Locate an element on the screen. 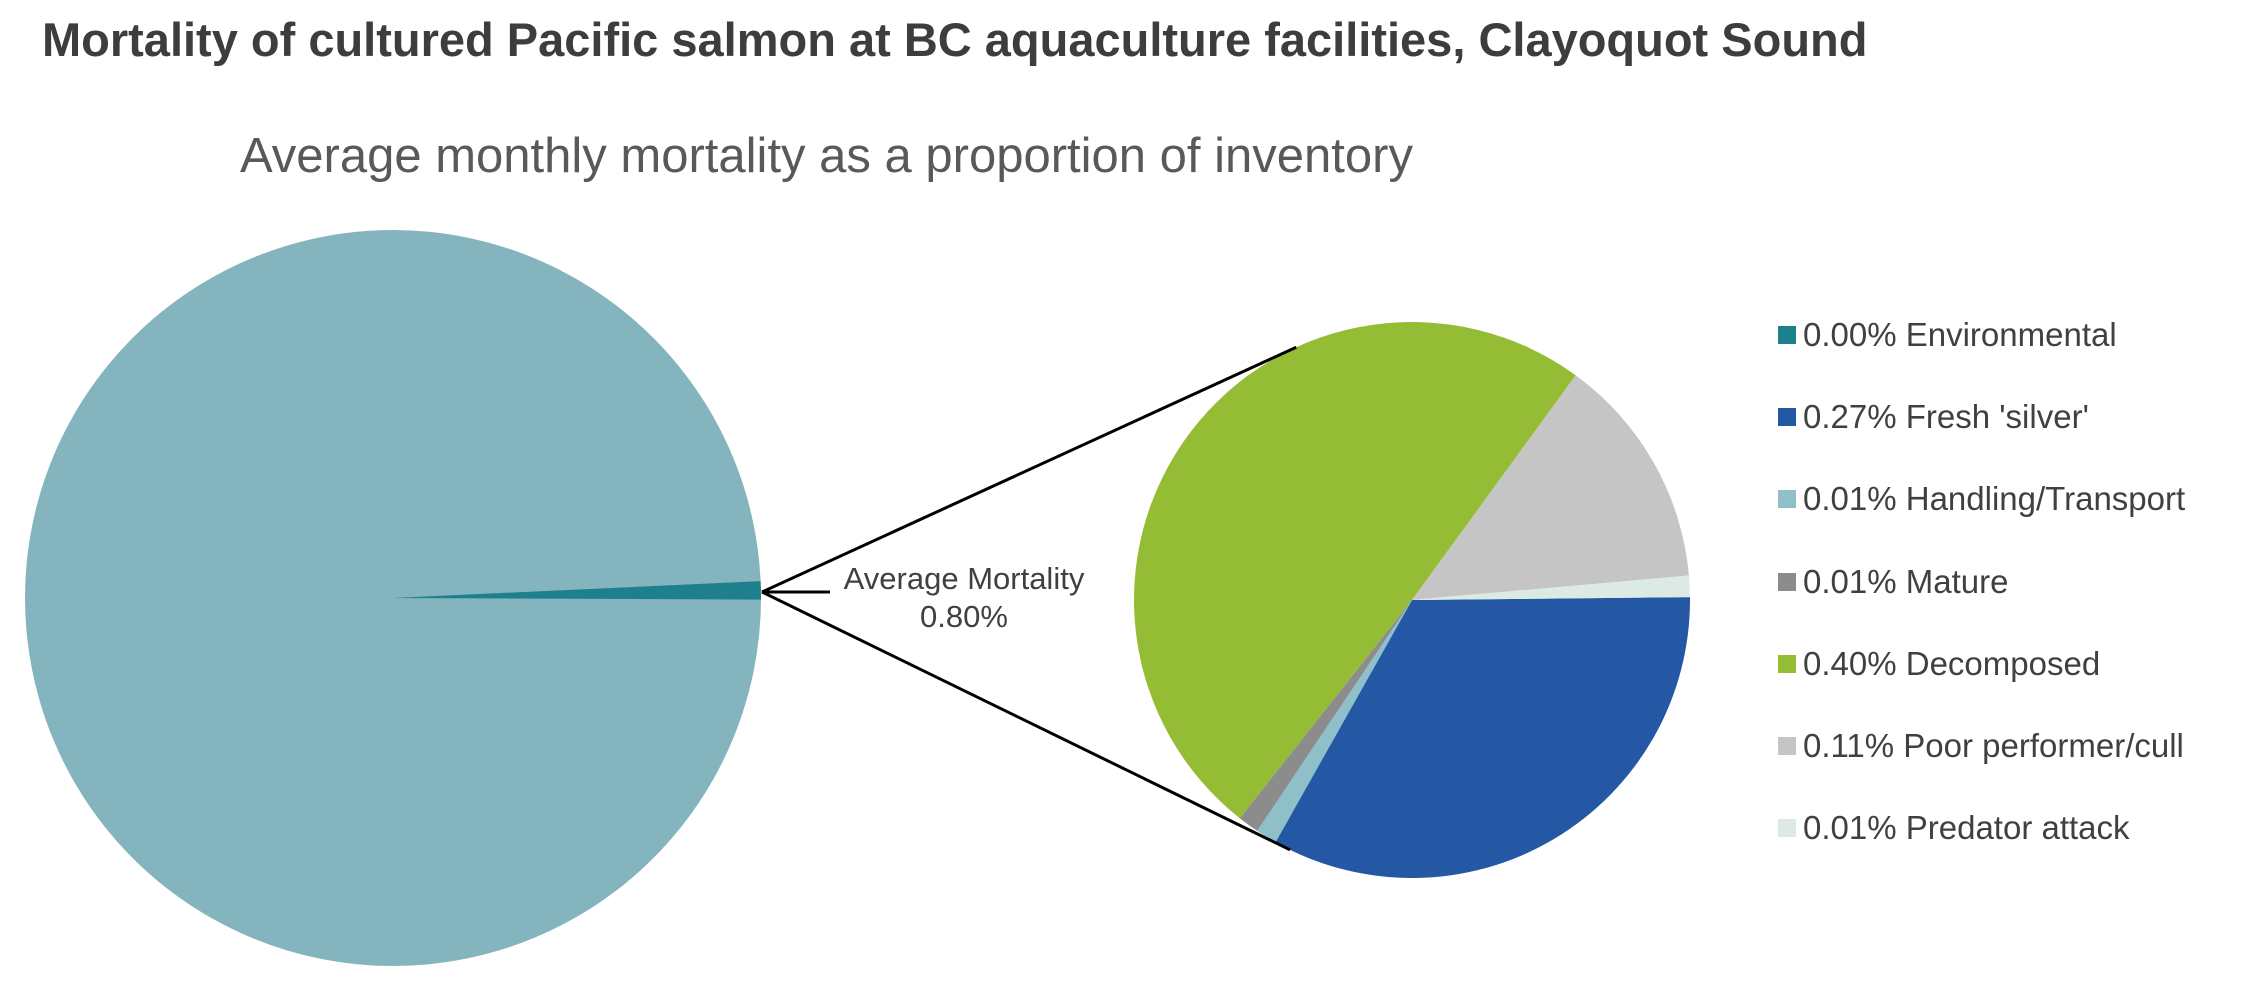  connector-line-bottom is located at coordinates (1026, 721).